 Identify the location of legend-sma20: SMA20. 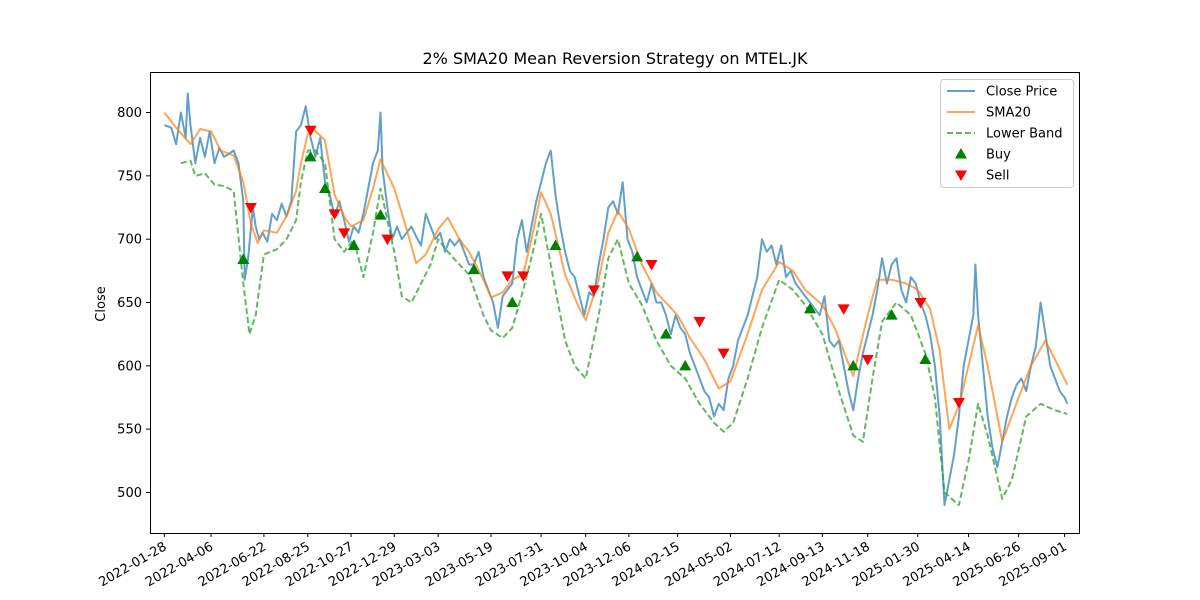
(989, 113).